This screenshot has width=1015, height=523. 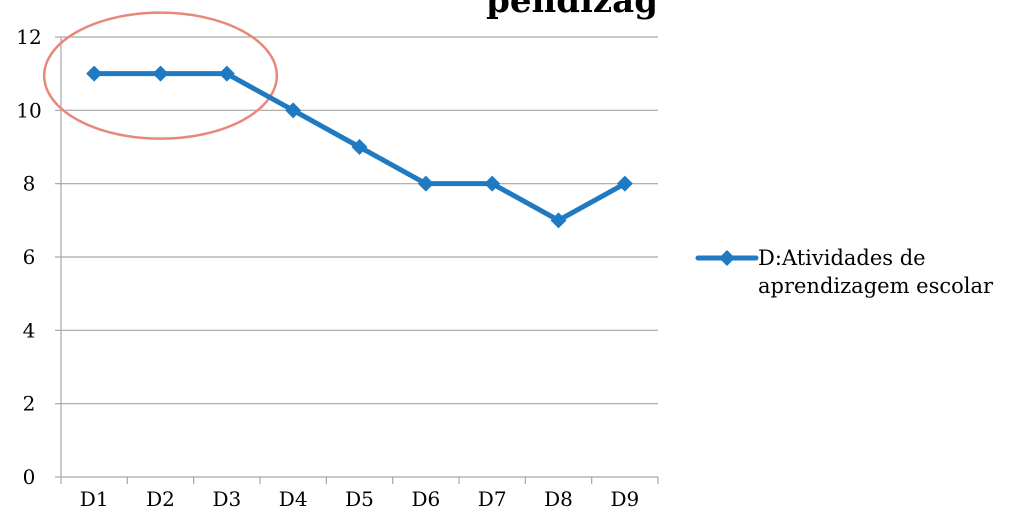 What do you see at coordinates (558, 499) in the screenshot?
I see `x-tick-label: D8` at bounding box center [558, 499].